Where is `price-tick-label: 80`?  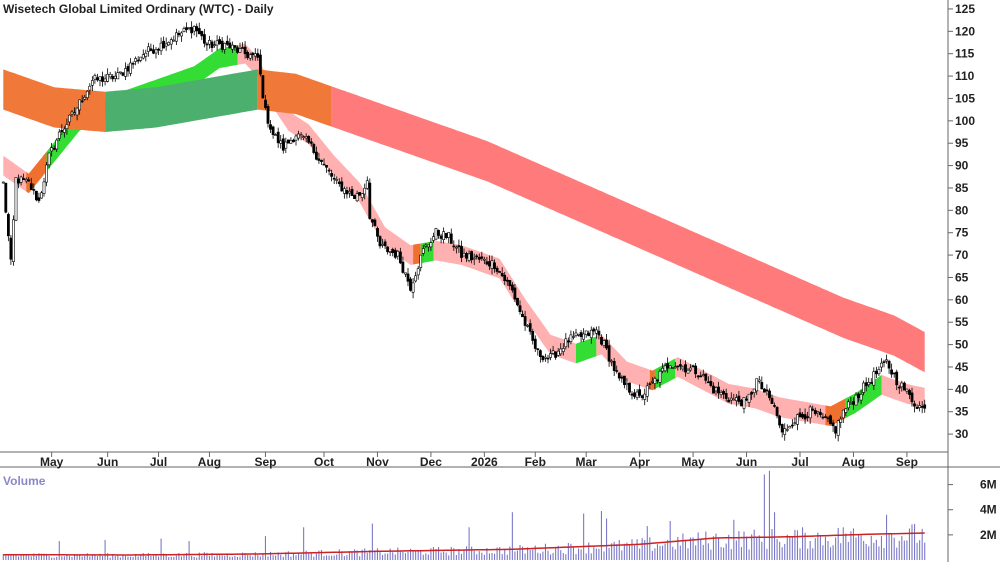
price-tick-label: 80 is located at coordinates (962, 210).